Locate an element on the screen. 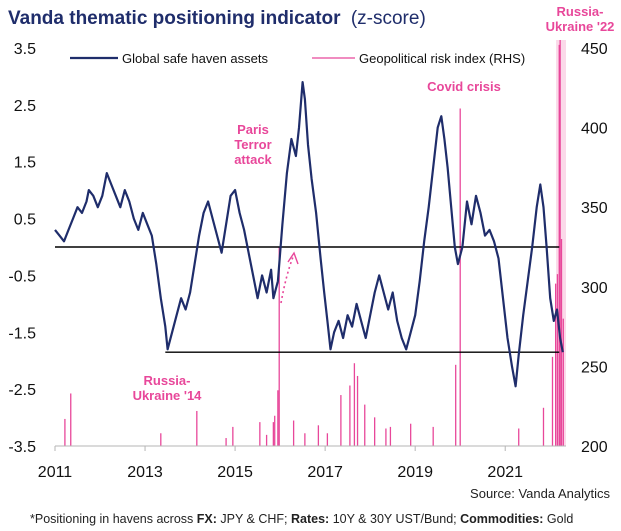 Image resolution: width=621 pixels, height=531 pixels. chart-title-suffix: (z-score) is located at coordinates (388, 18).